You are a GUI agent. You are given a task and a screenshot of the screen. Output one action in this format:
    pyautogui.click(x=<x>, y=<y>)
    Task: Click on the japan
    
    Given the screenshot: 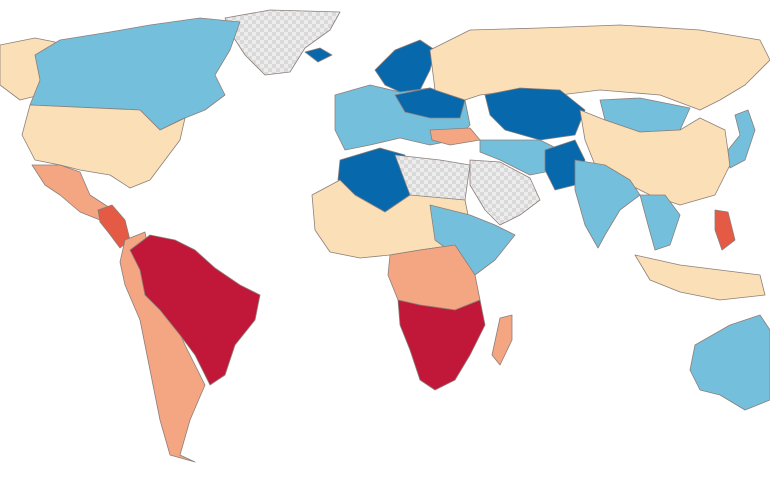 What is the action you would take?
    pyautogui.click(x=741, y=139)
    